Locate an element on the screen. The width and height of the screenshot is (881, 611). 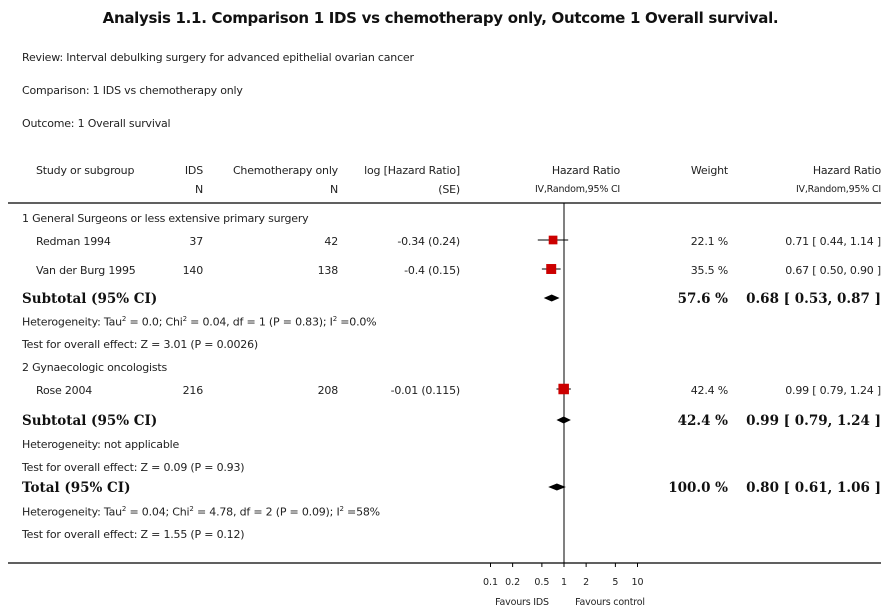
header-weight: Weight is located at coordinates (709, 170).